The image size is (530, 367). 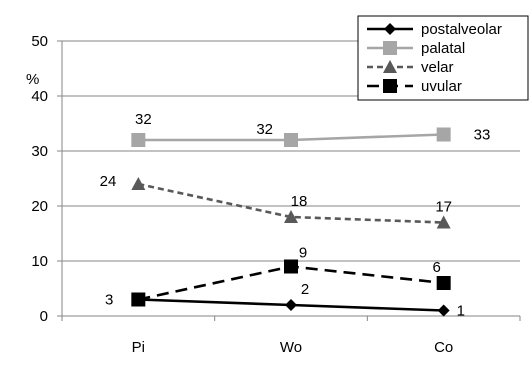 What do you see at coordinates (299, 201) in the screenshot?
I see `data-label-velar-wo: 18` at bounding box center [299, 201].